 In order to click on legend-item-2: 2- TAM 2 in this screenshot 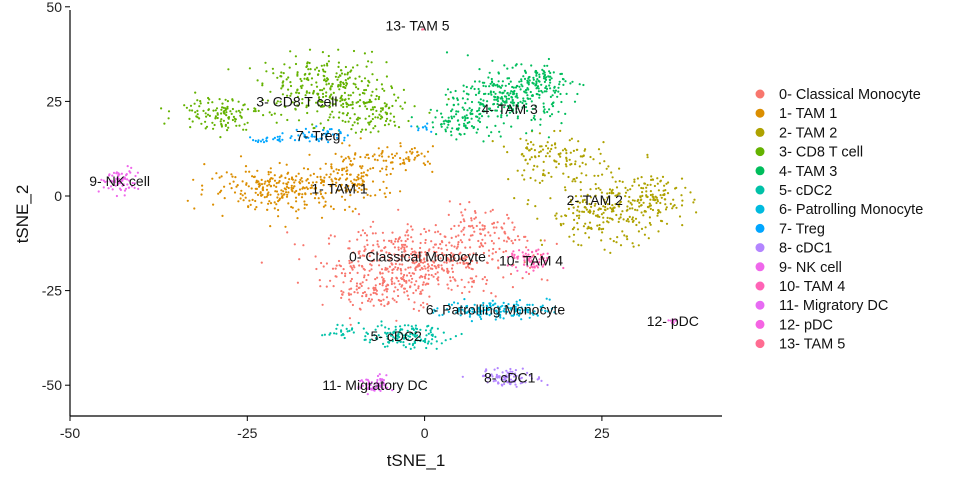, I will do `click(796, 133)`.